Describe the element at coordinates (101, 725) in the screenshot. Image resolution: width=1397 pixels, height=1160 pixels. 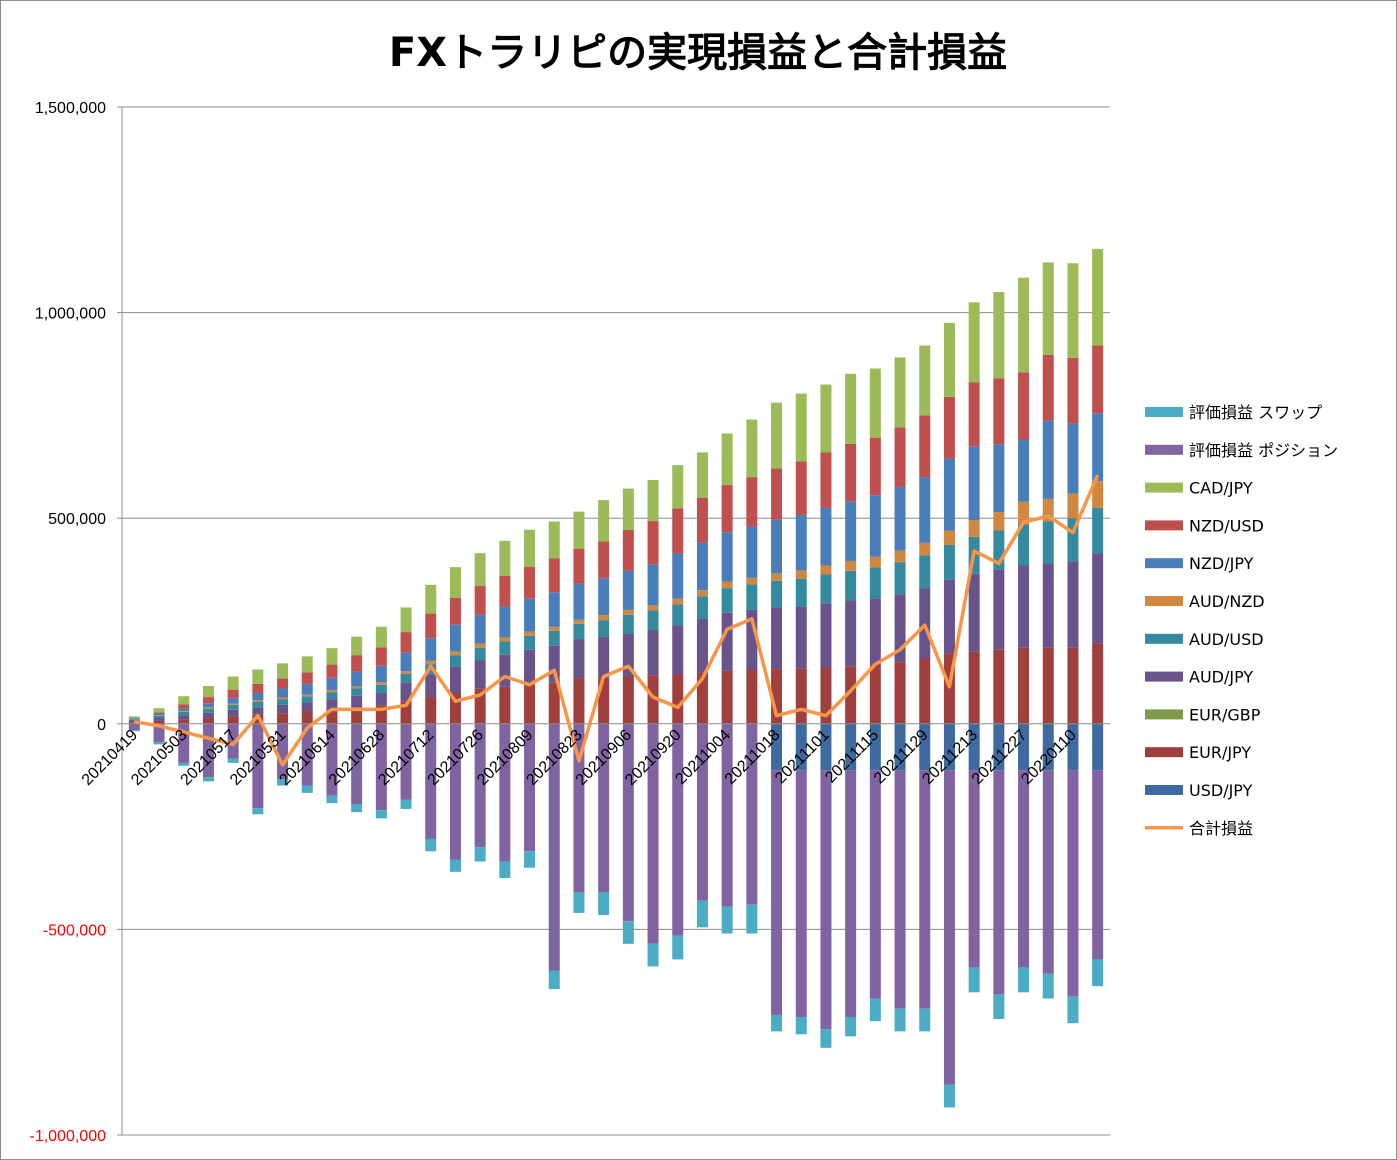
I see `y-tick-label: 0` at that location.